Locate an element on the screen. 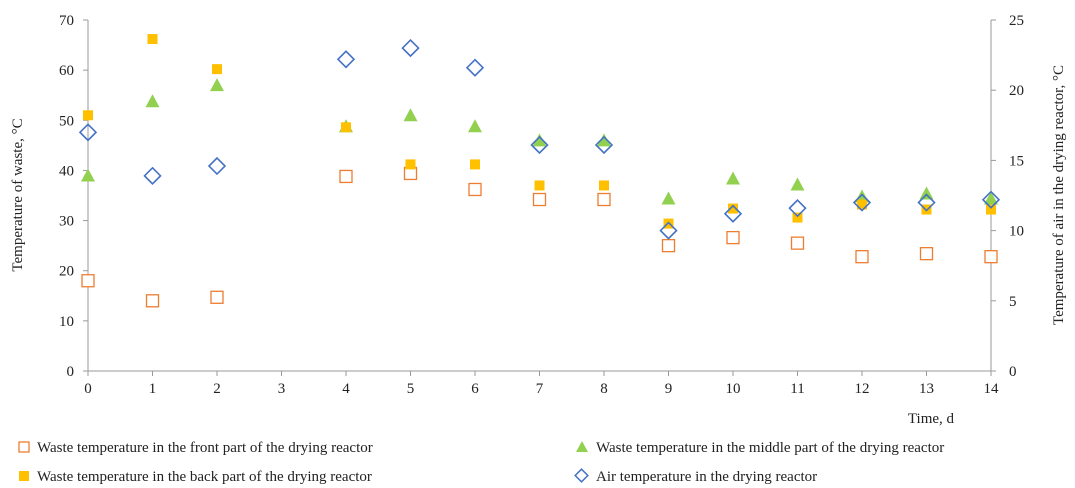 This screenshot has height=488, width=1075. y2-tick-label: 0 is located at coordinates (1013, 372).